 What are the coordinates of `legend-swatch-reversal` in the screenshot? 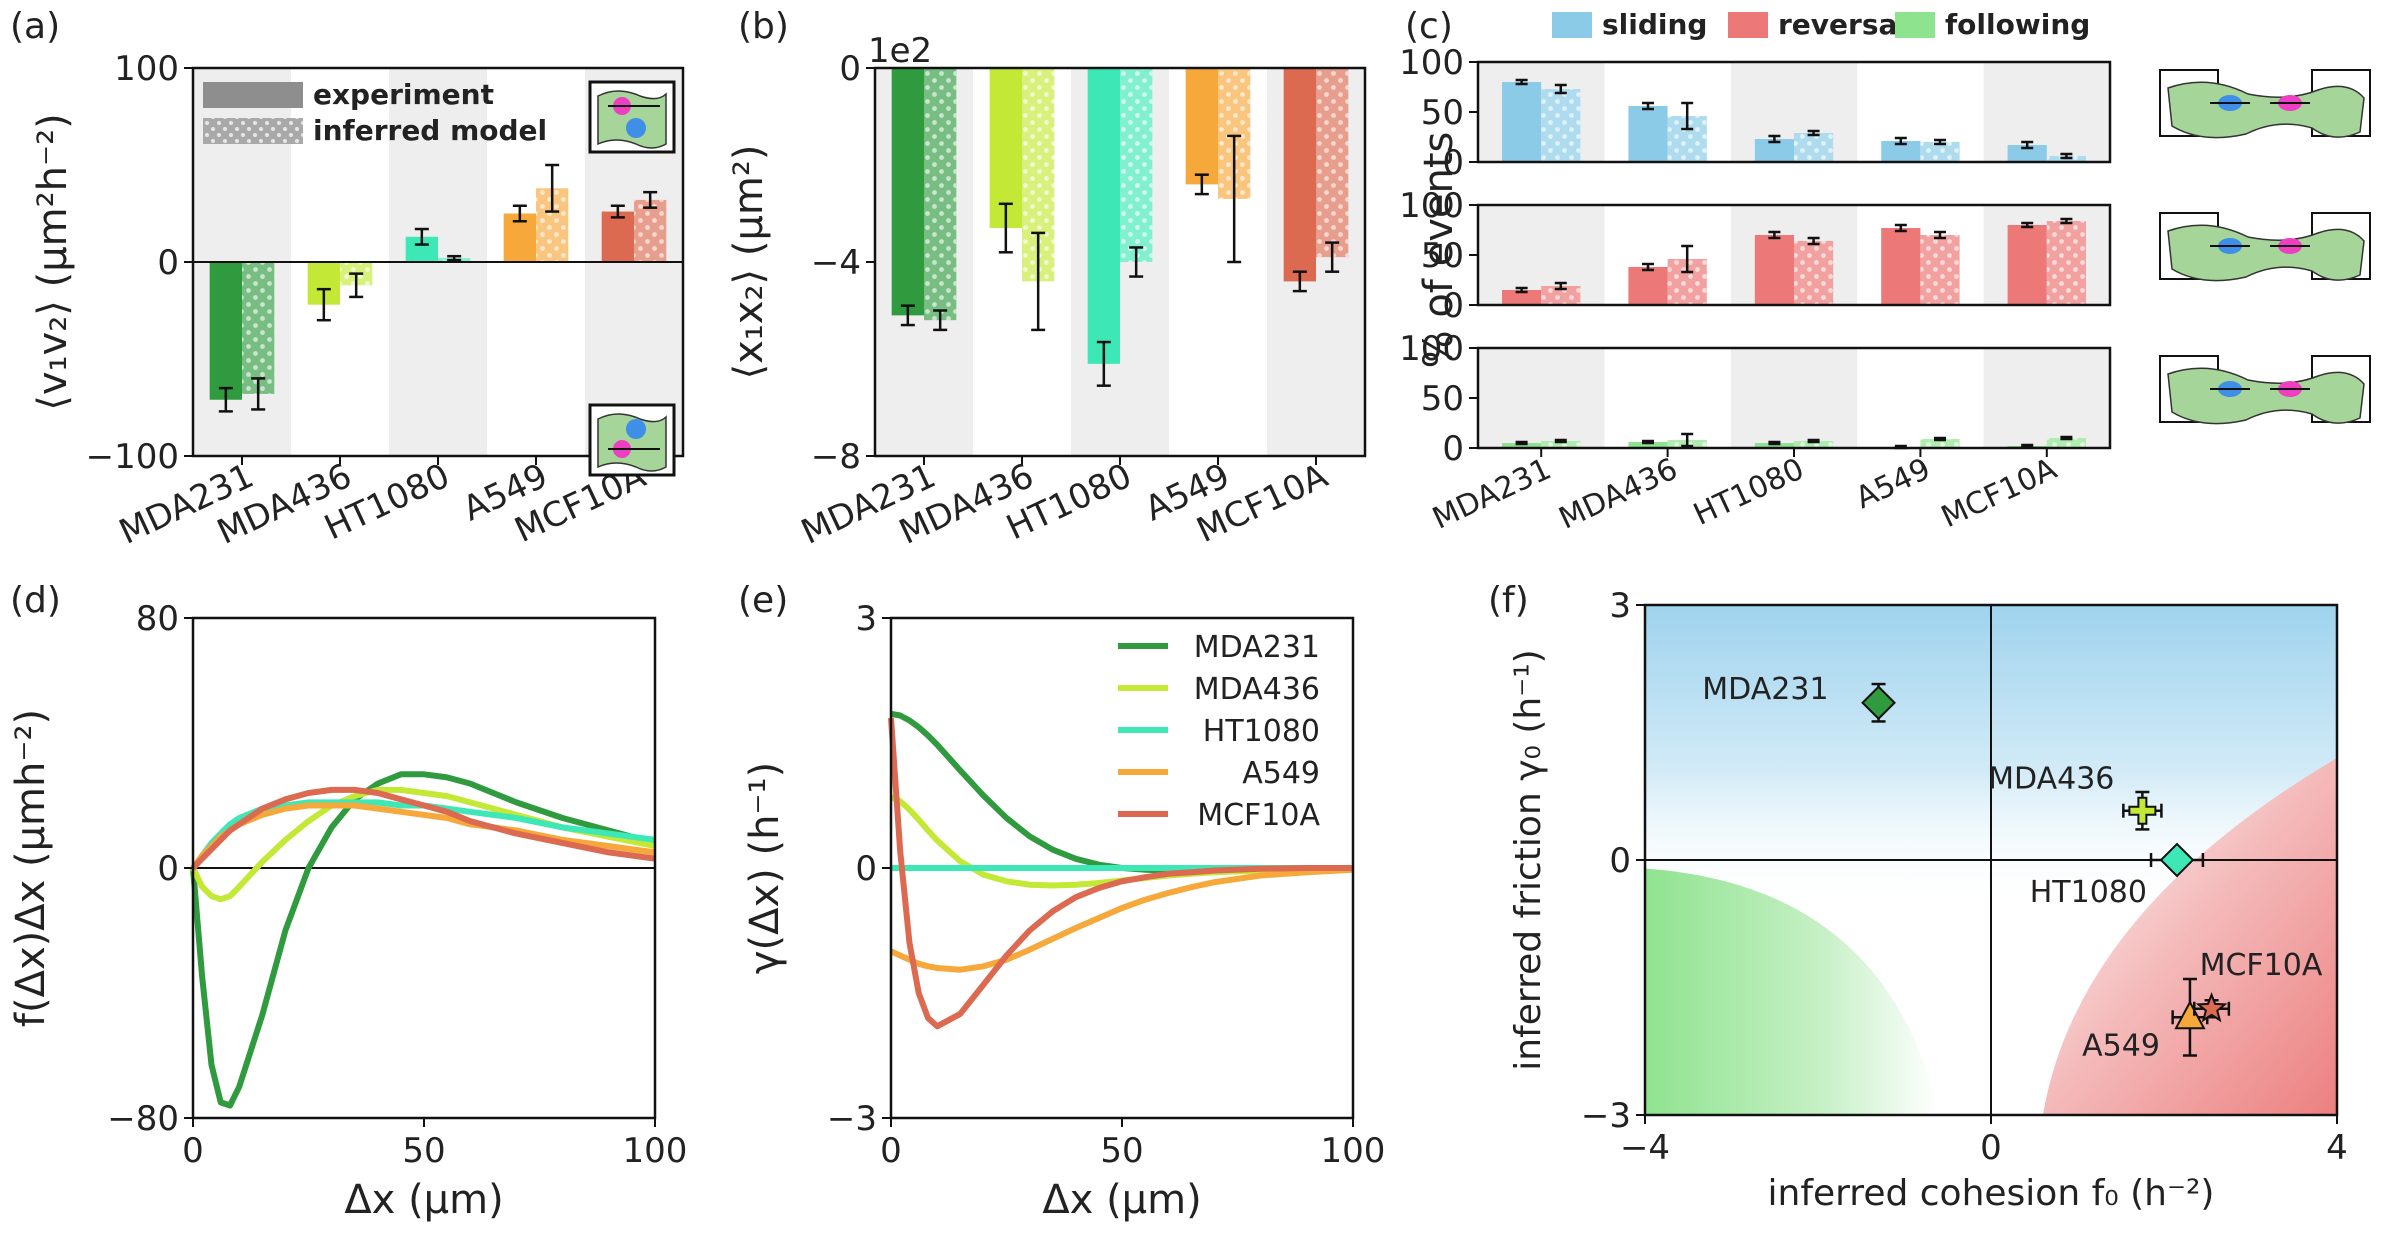 It's located at (1748, 25).